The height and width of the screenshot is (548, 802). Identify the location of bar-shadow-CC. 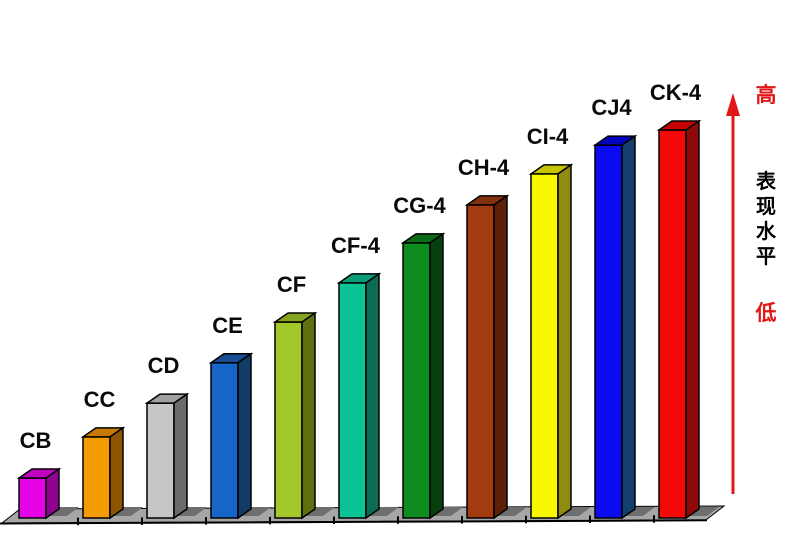
(126, 511).